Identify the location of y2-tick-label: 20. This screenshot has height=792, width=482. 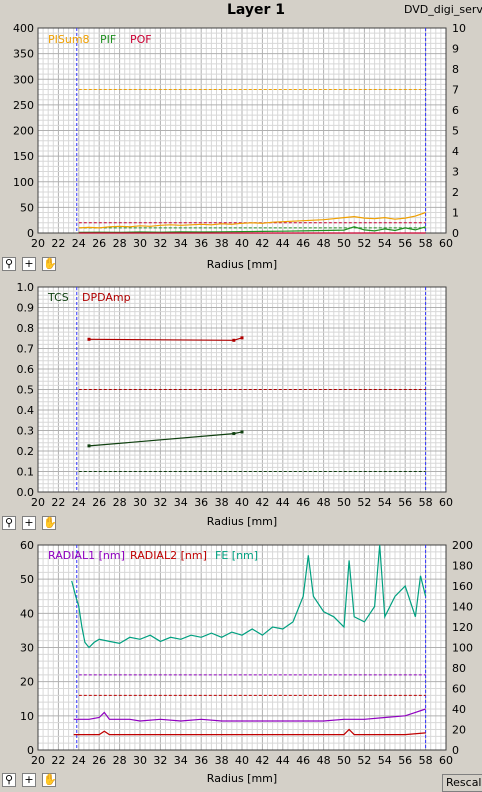
(459, 730).